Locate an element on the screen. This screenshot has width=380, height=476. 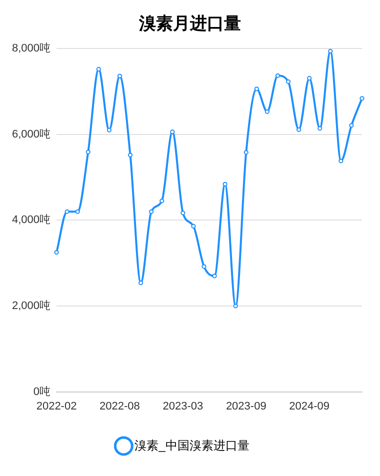
y-tick-label: 6,000吨 is located at coordinates (31, 133).